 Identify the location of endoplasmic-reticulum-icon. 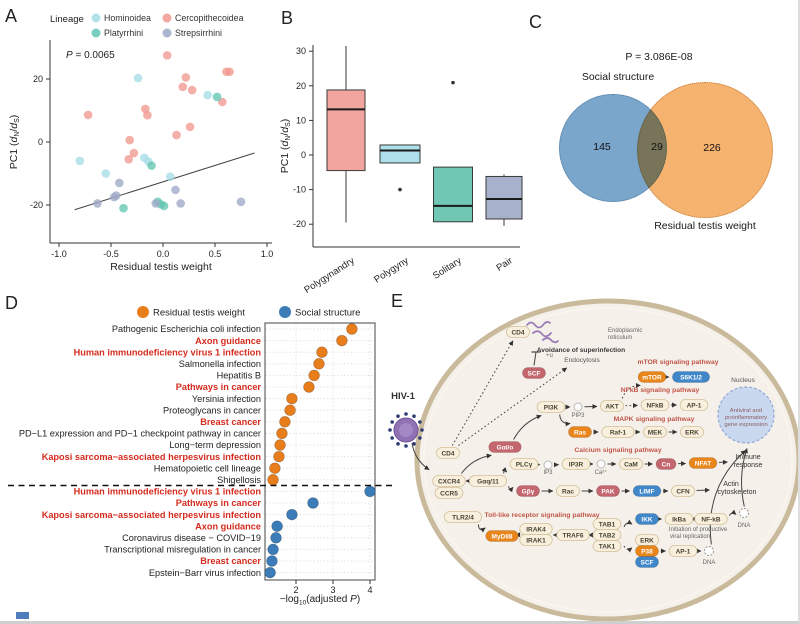
(542, 334).